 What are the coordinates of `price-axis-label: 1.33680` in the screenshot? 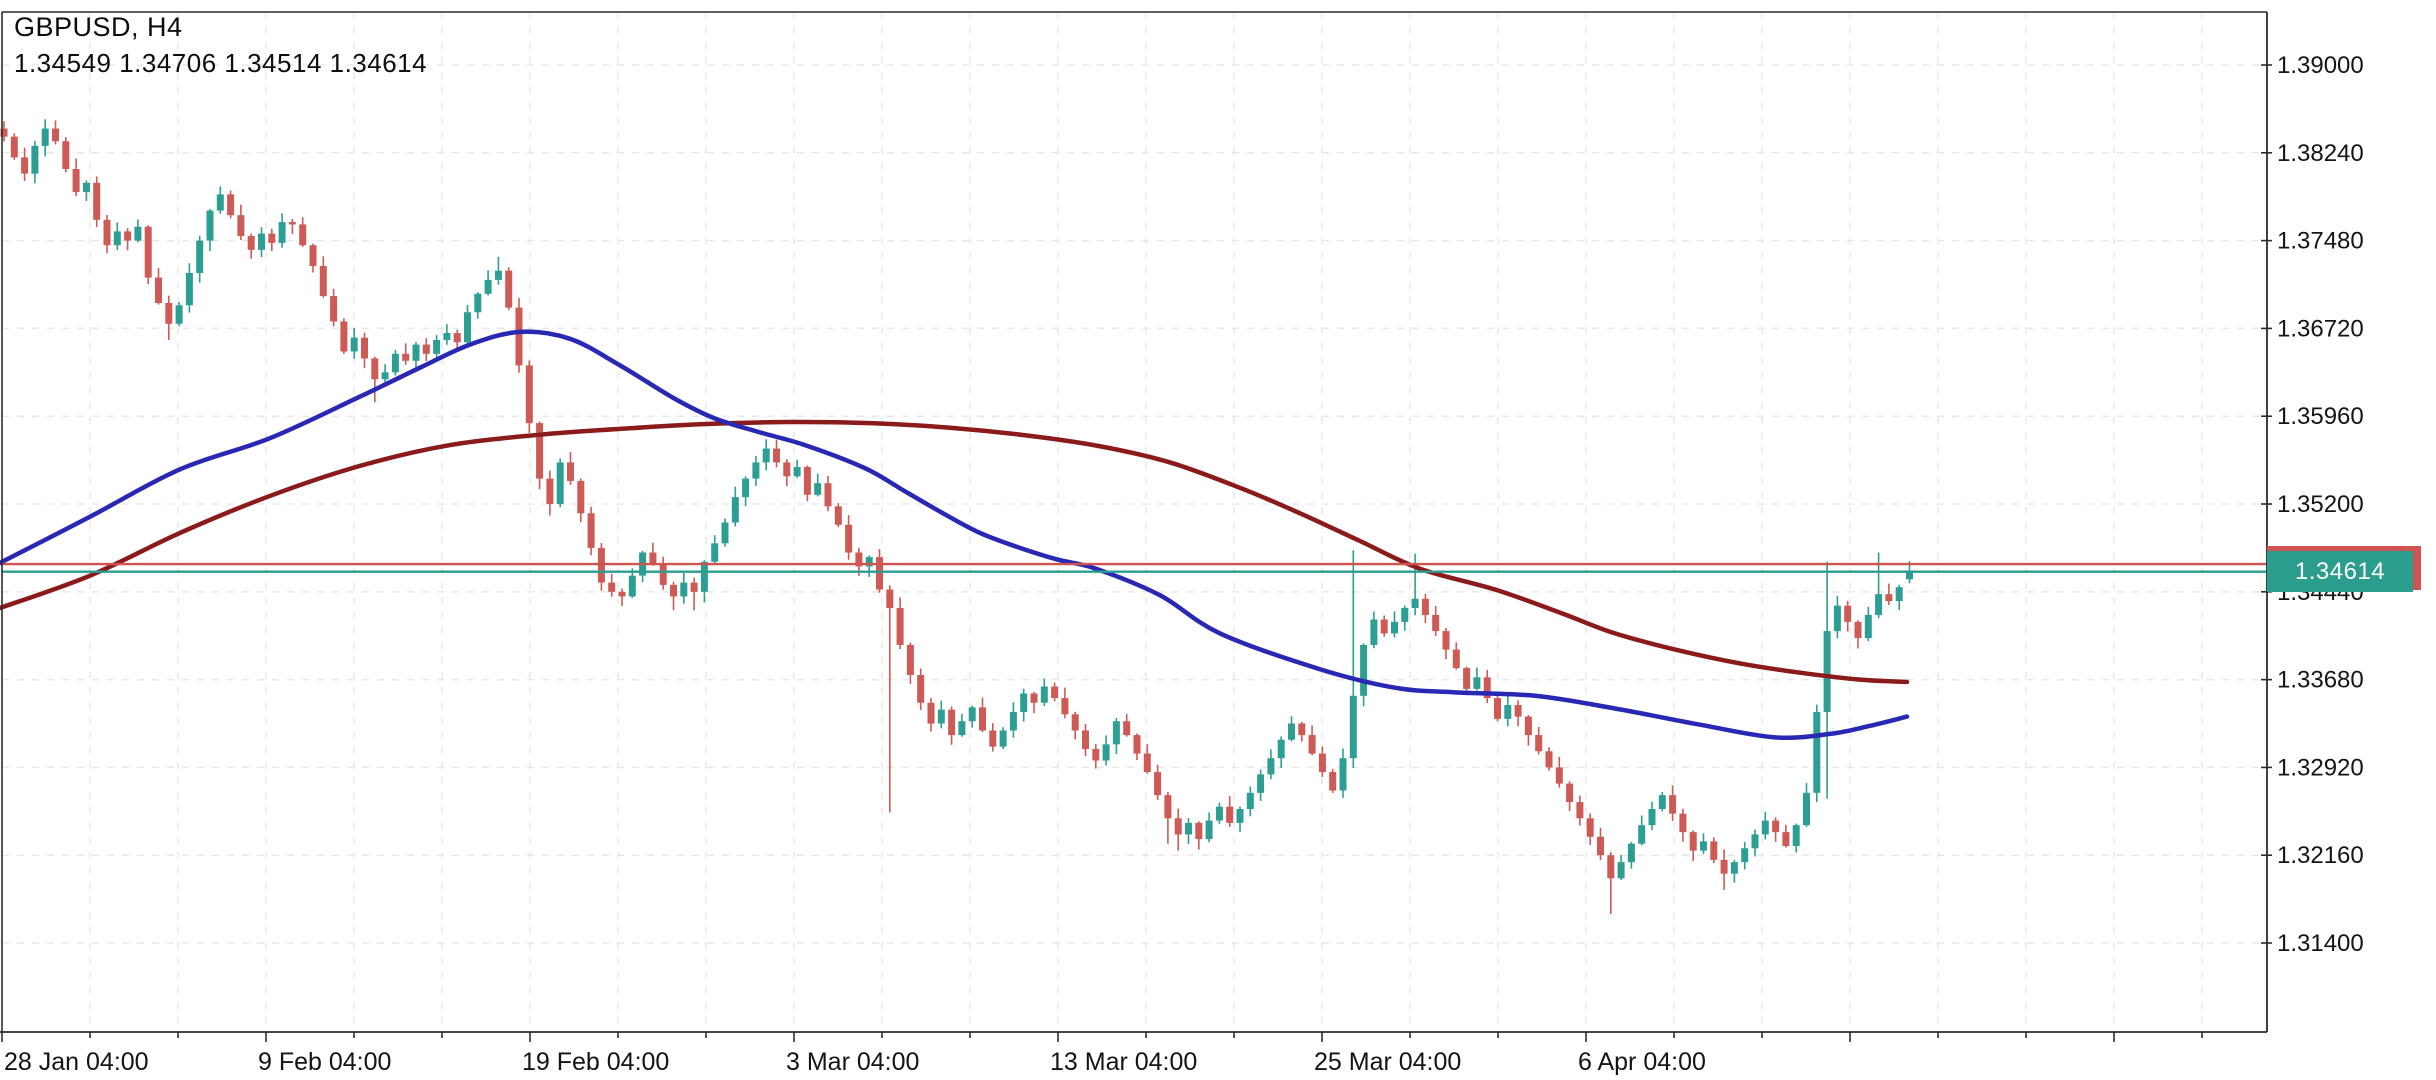 It's located at (2320, 680).